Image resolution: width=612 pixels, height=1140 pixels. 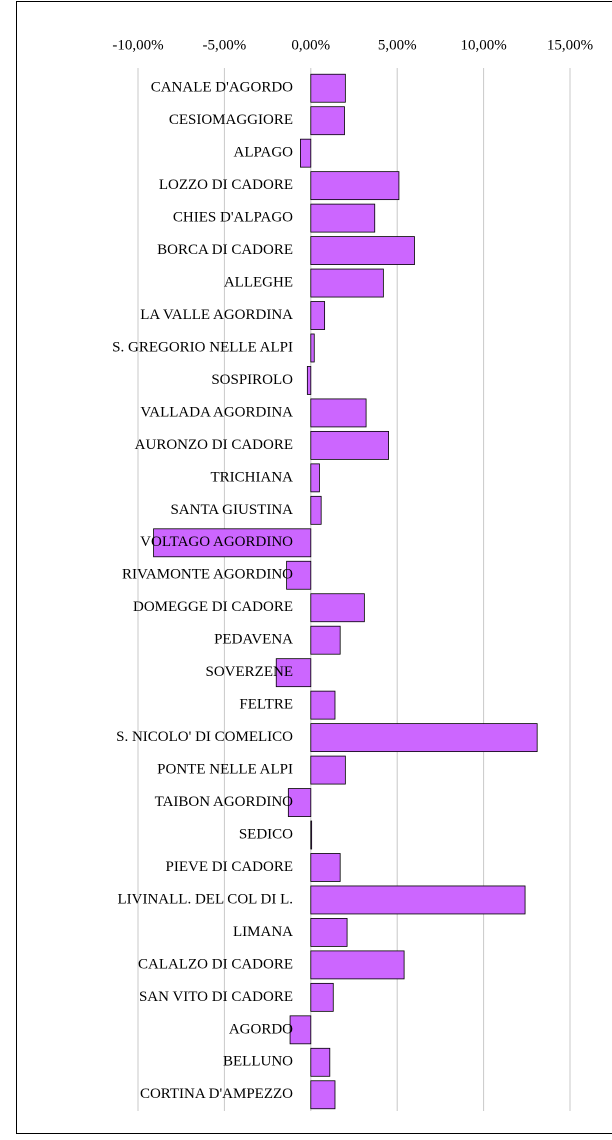 I want to click on category-label: SOVERZENE, so click(x=250, y=672).